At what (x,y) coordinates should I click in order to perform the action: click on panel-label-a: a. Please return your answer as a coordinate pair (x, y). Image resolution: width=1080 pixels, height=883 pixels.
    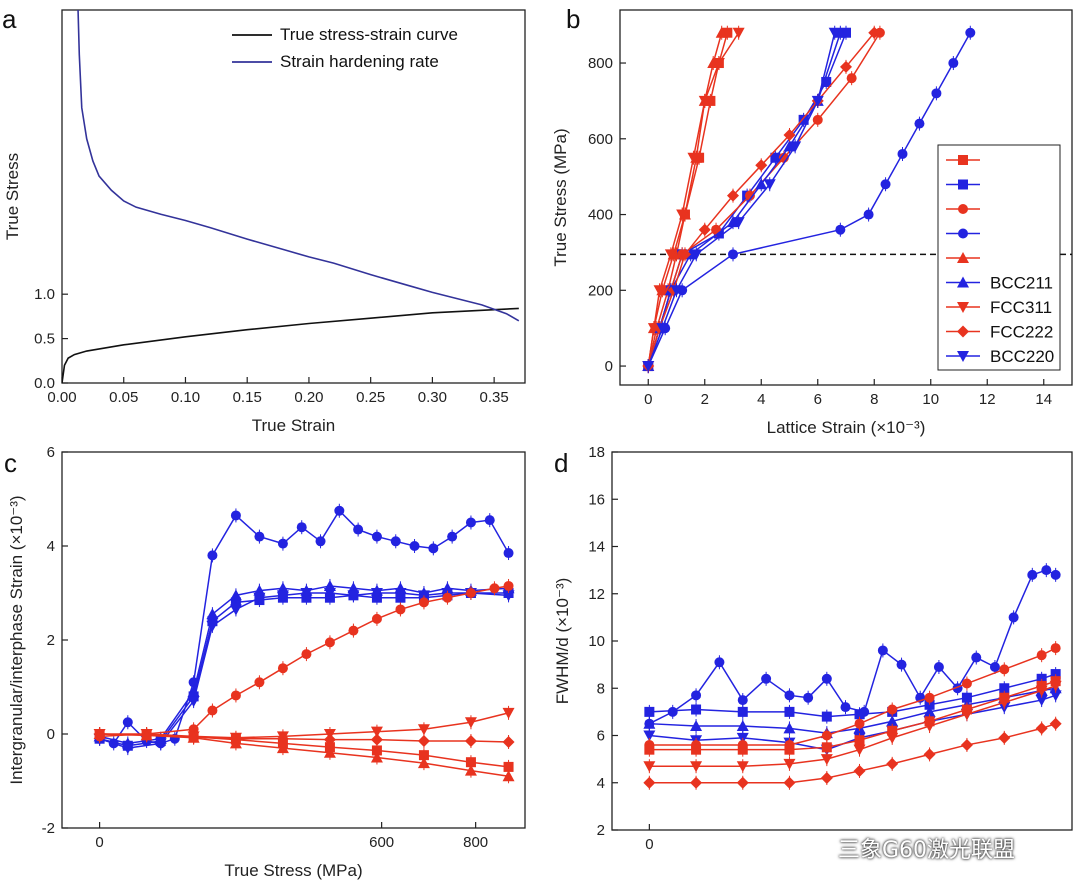
    Looking at the image, I should click on (9, 19).